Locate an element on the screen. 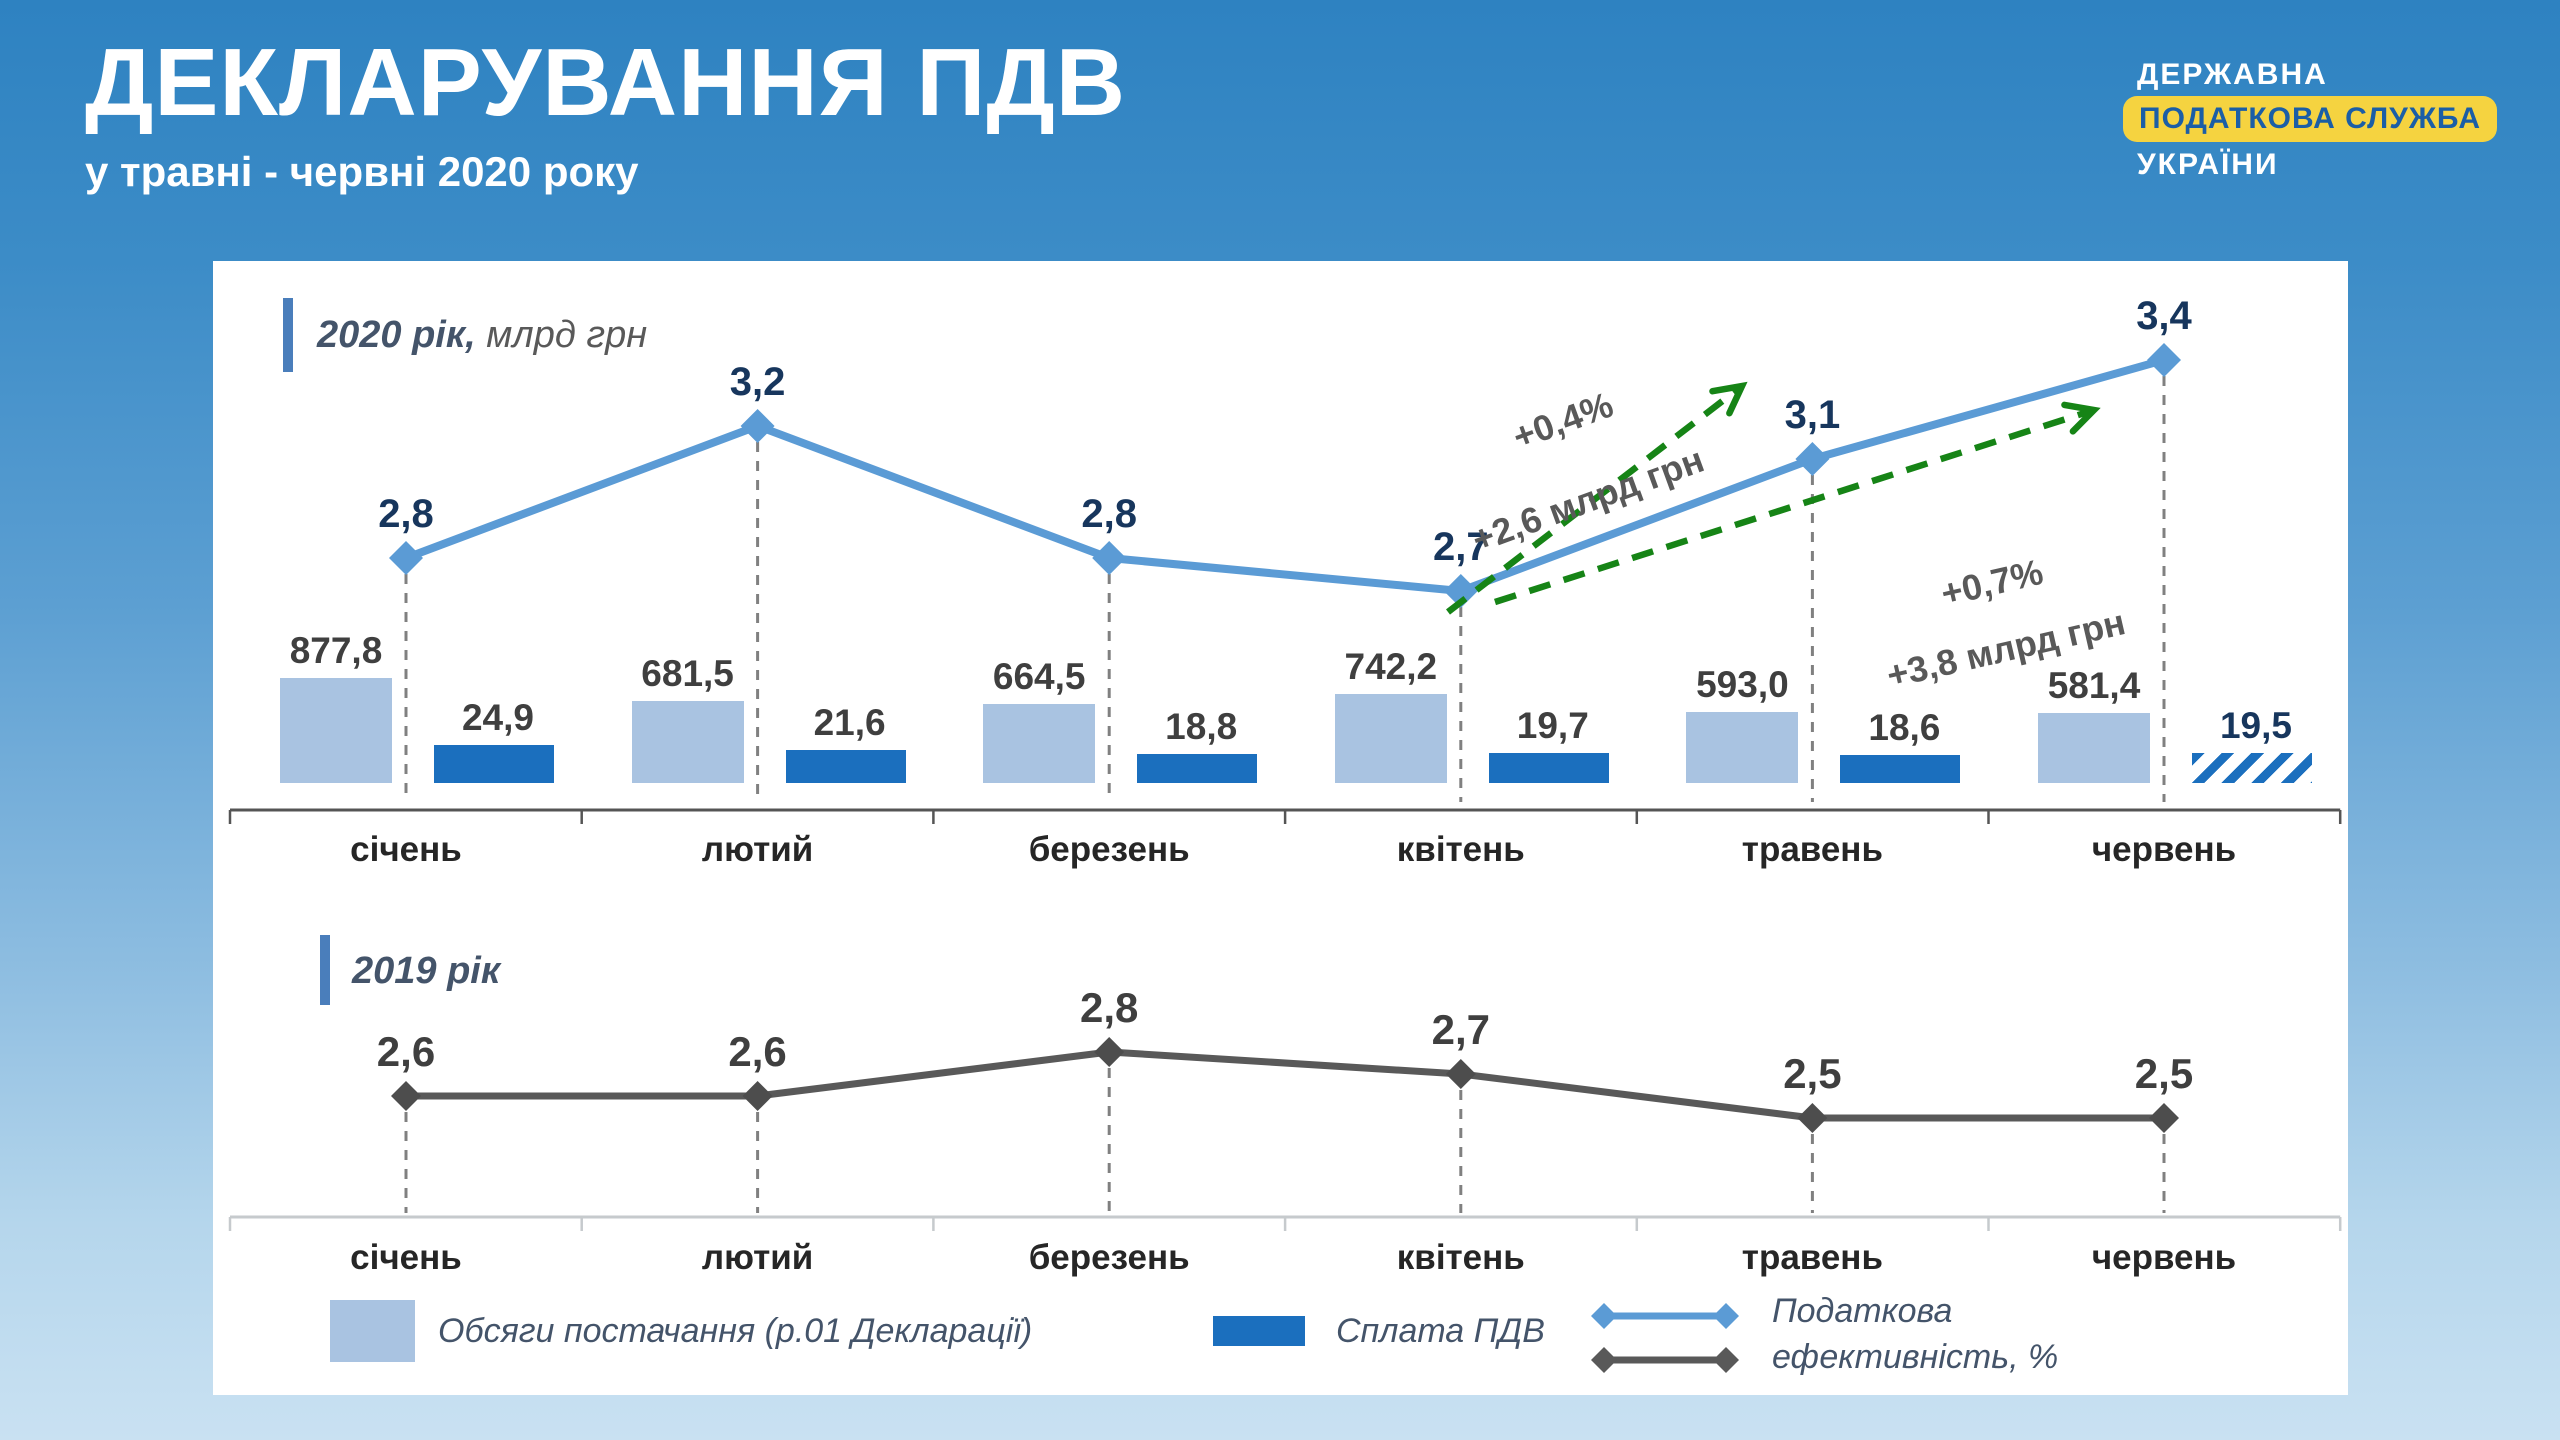  month-label-2019: січень is located at coordinates (406, 1257).